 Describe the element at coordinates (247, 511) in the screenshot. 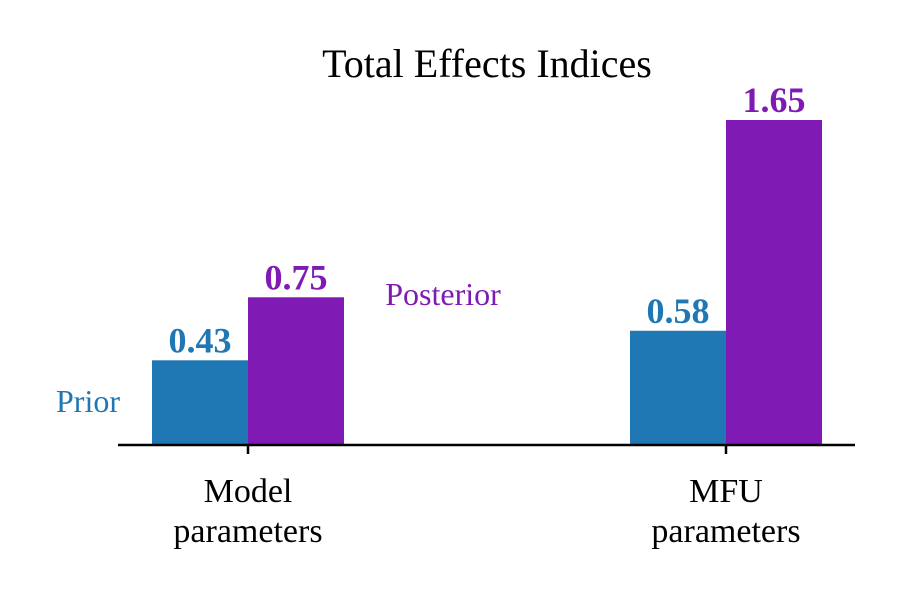

I see `x-tick-label-0: Model parameters` at that location.